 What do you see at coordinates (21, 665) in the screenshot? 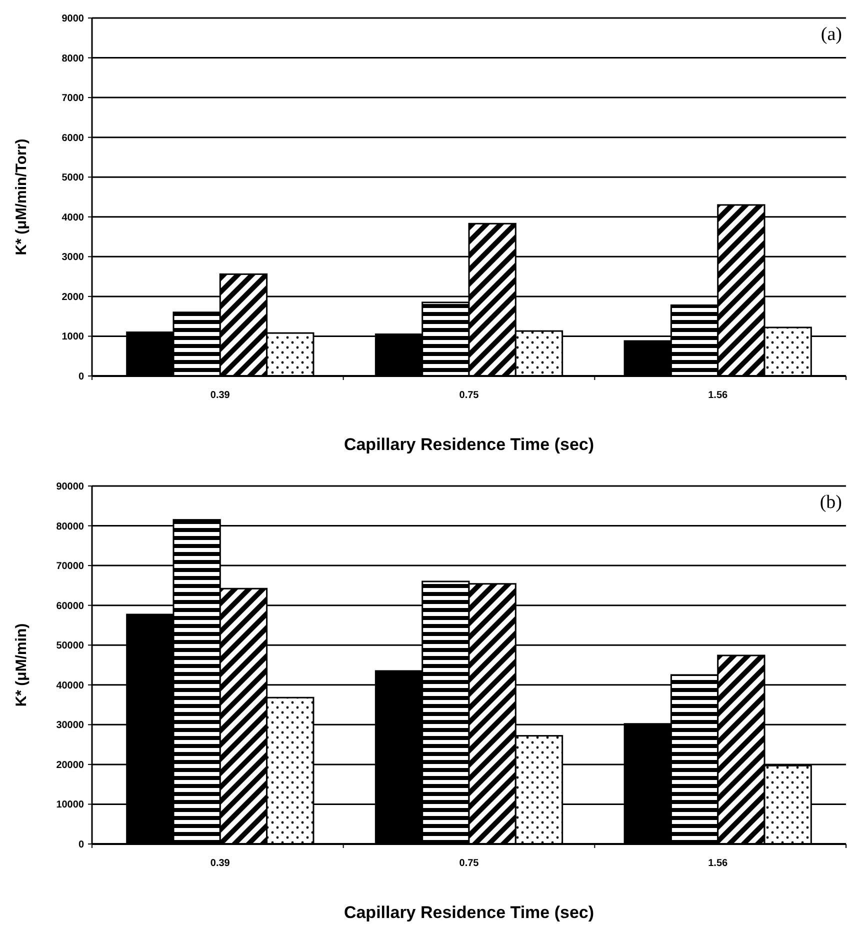
I see `y-axis-title: K* (μM/min)` at bounding box center [21, 665].